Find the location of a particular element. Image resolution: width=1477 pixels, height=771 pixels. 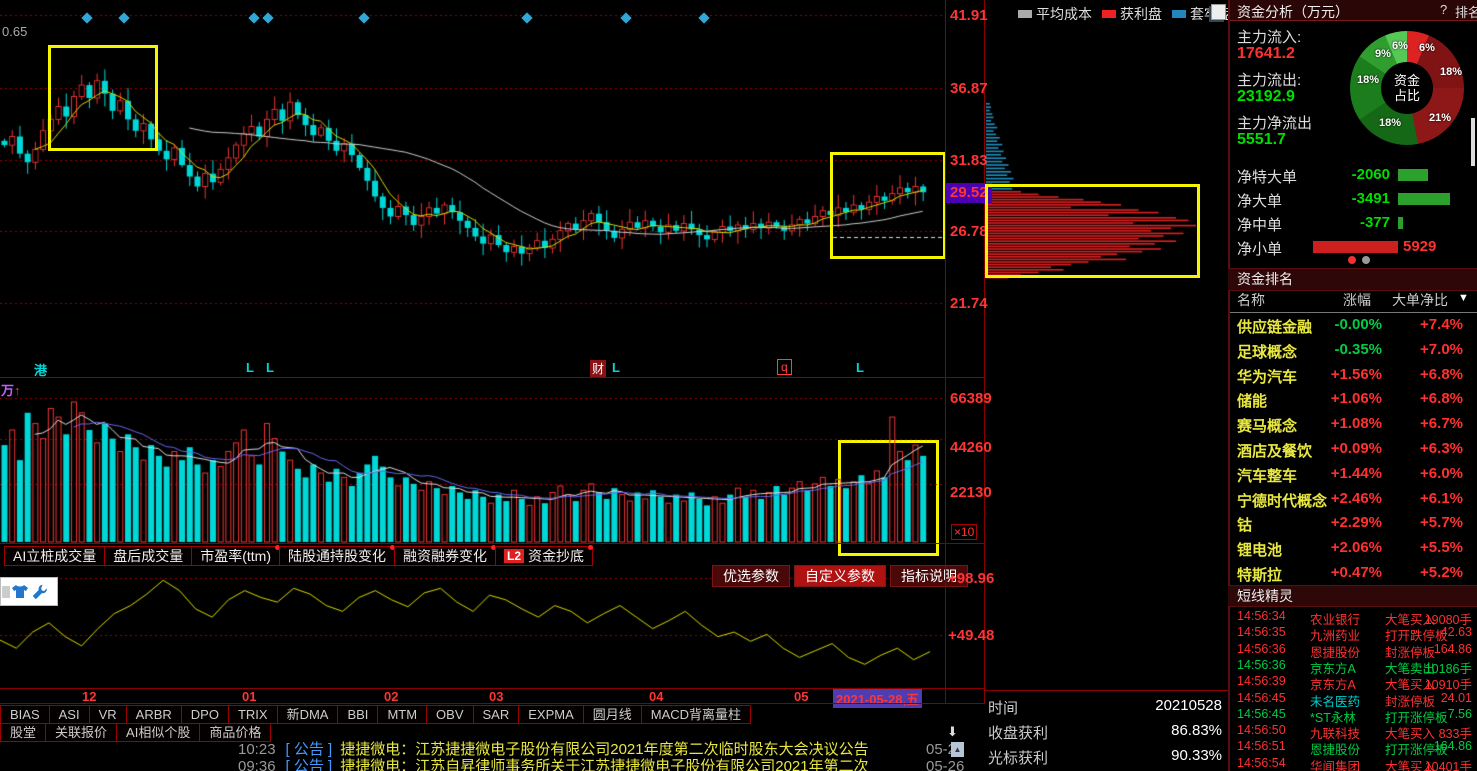

price-axis-label: 21.74 is located at coordinates (969, 303).